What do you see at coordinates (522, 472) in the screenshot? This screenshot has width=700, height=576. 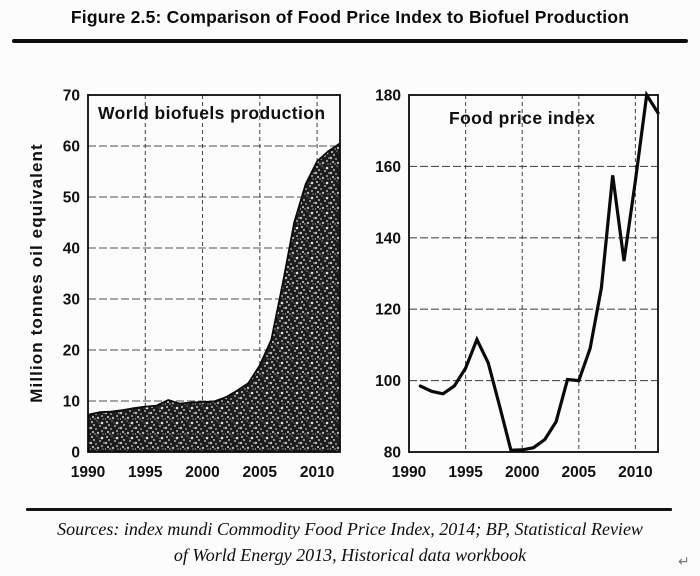 I see `food-price-x-tick-label: 2000` at bounding box center [522, 472].